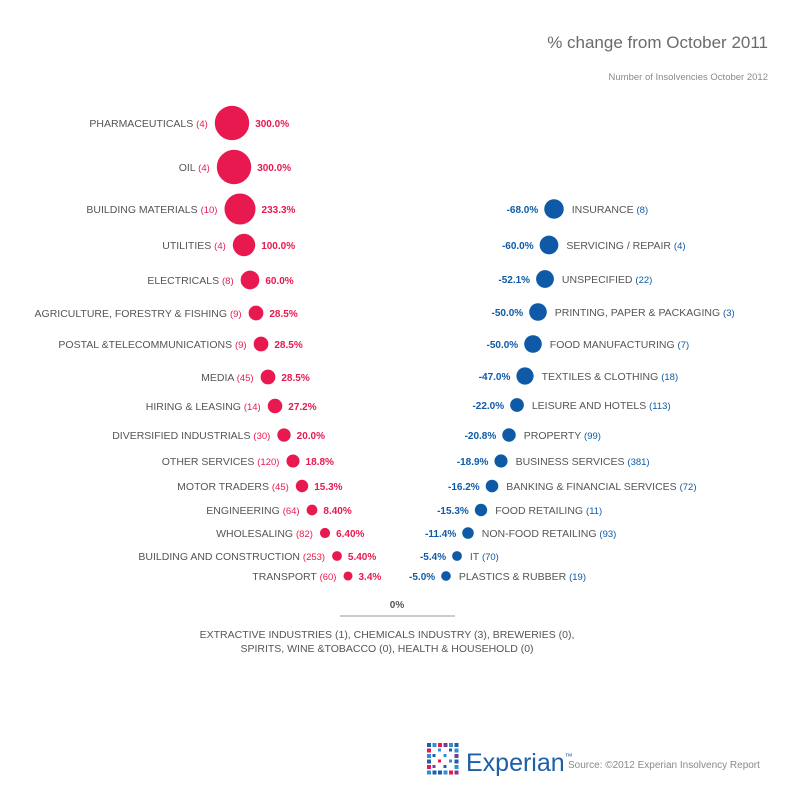 Image resolution: width=800 pixels, height=800 pixels. What do you see at coordinates (252, 407) in the screenshot?
I see `sector-count: (14)` at bounding box center [252, 407].